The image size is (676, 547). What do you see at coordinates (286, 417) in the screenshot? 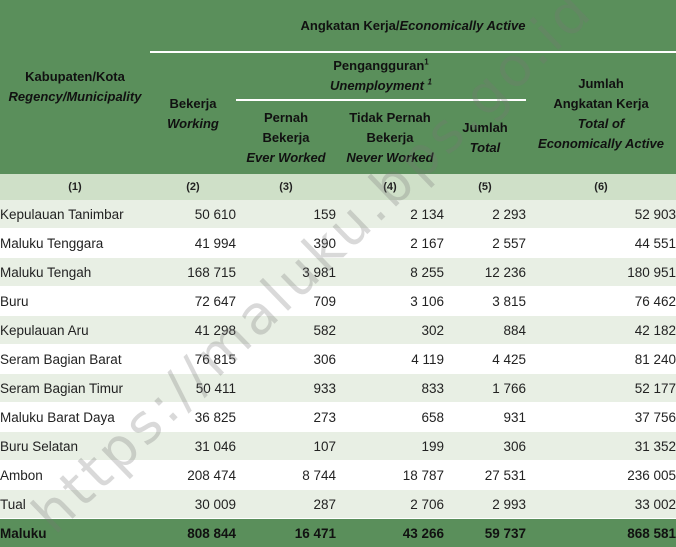
I see `ever-worked-value: 273` at bounding box center [286, 417].